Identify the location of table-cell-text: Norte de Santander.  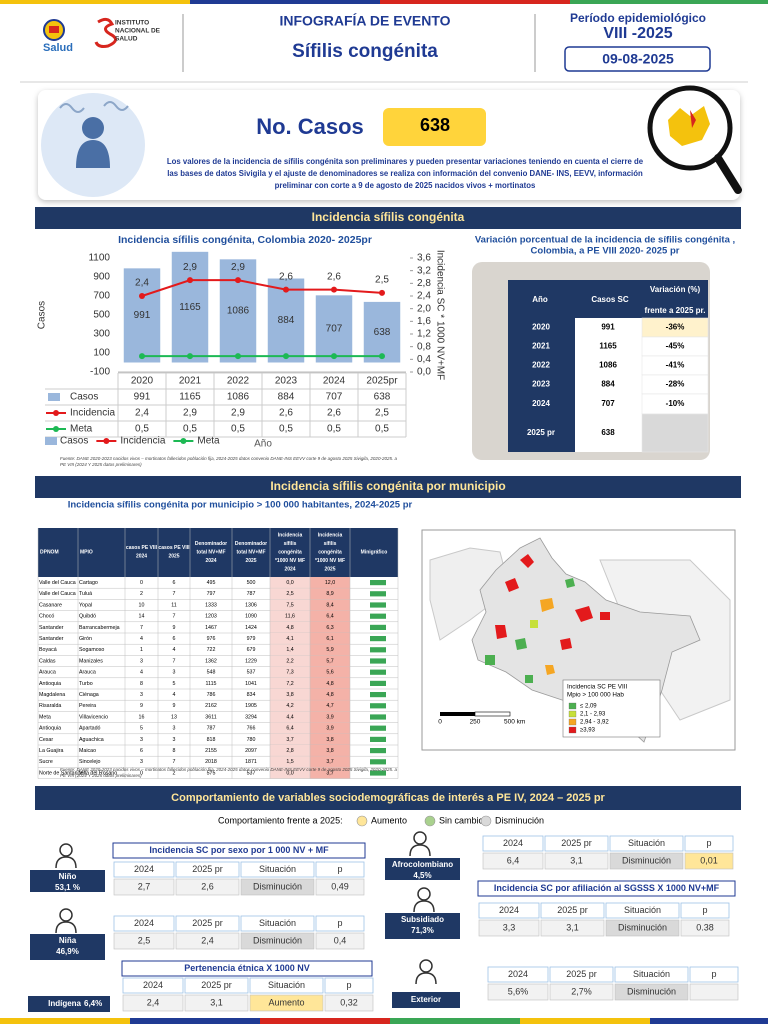
(62, 773).